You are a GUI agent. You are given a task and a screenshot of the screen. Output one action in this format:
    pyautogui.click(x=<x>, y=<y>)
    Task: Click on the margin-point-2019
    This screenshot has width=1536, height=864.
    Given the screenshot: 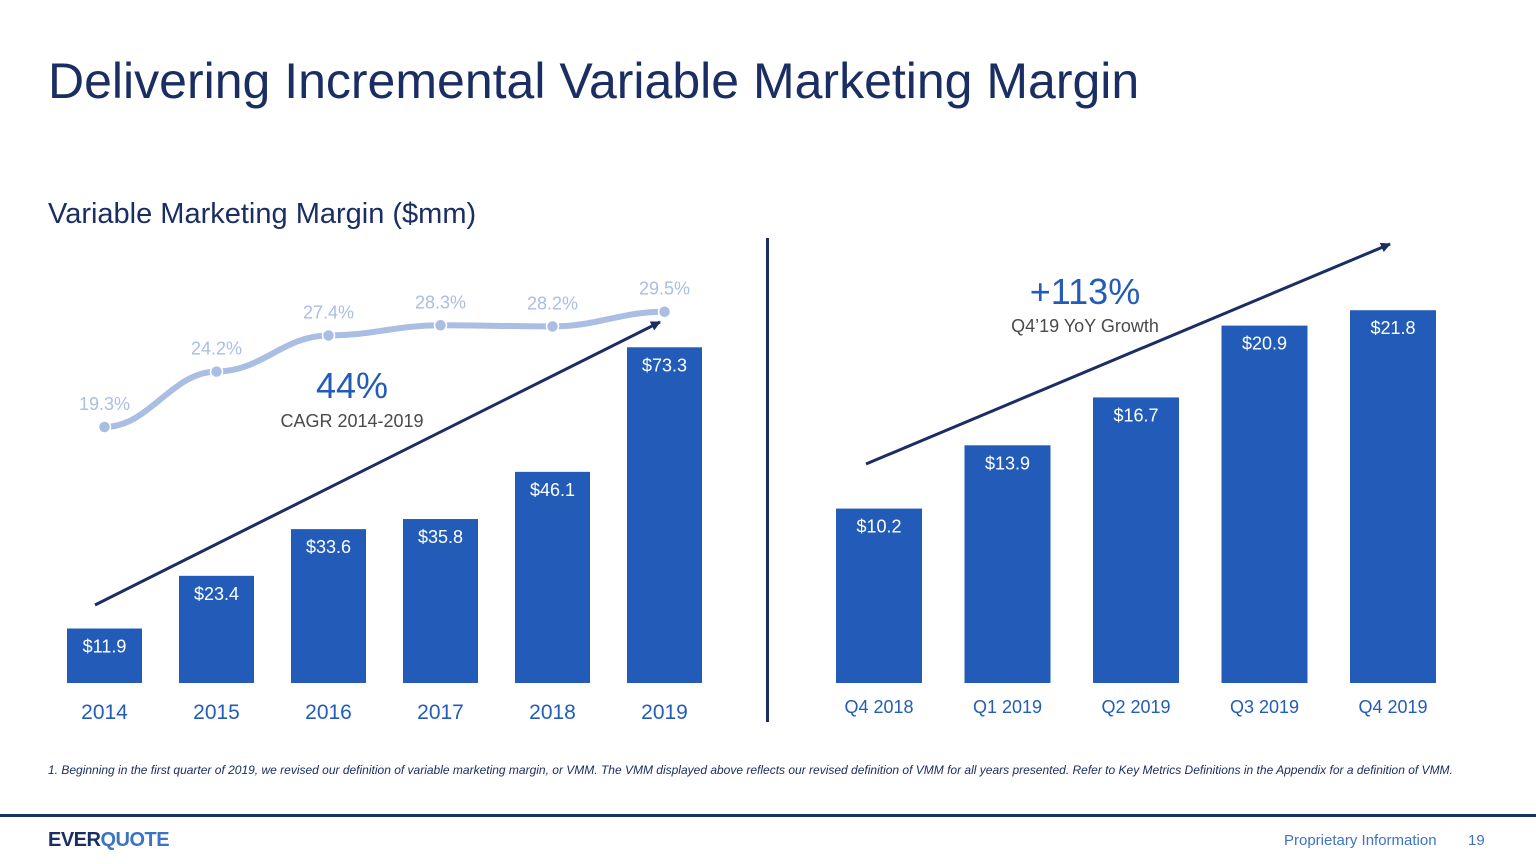 What is the action you would take?
    pyautogui.click(x=664, y=311)
    